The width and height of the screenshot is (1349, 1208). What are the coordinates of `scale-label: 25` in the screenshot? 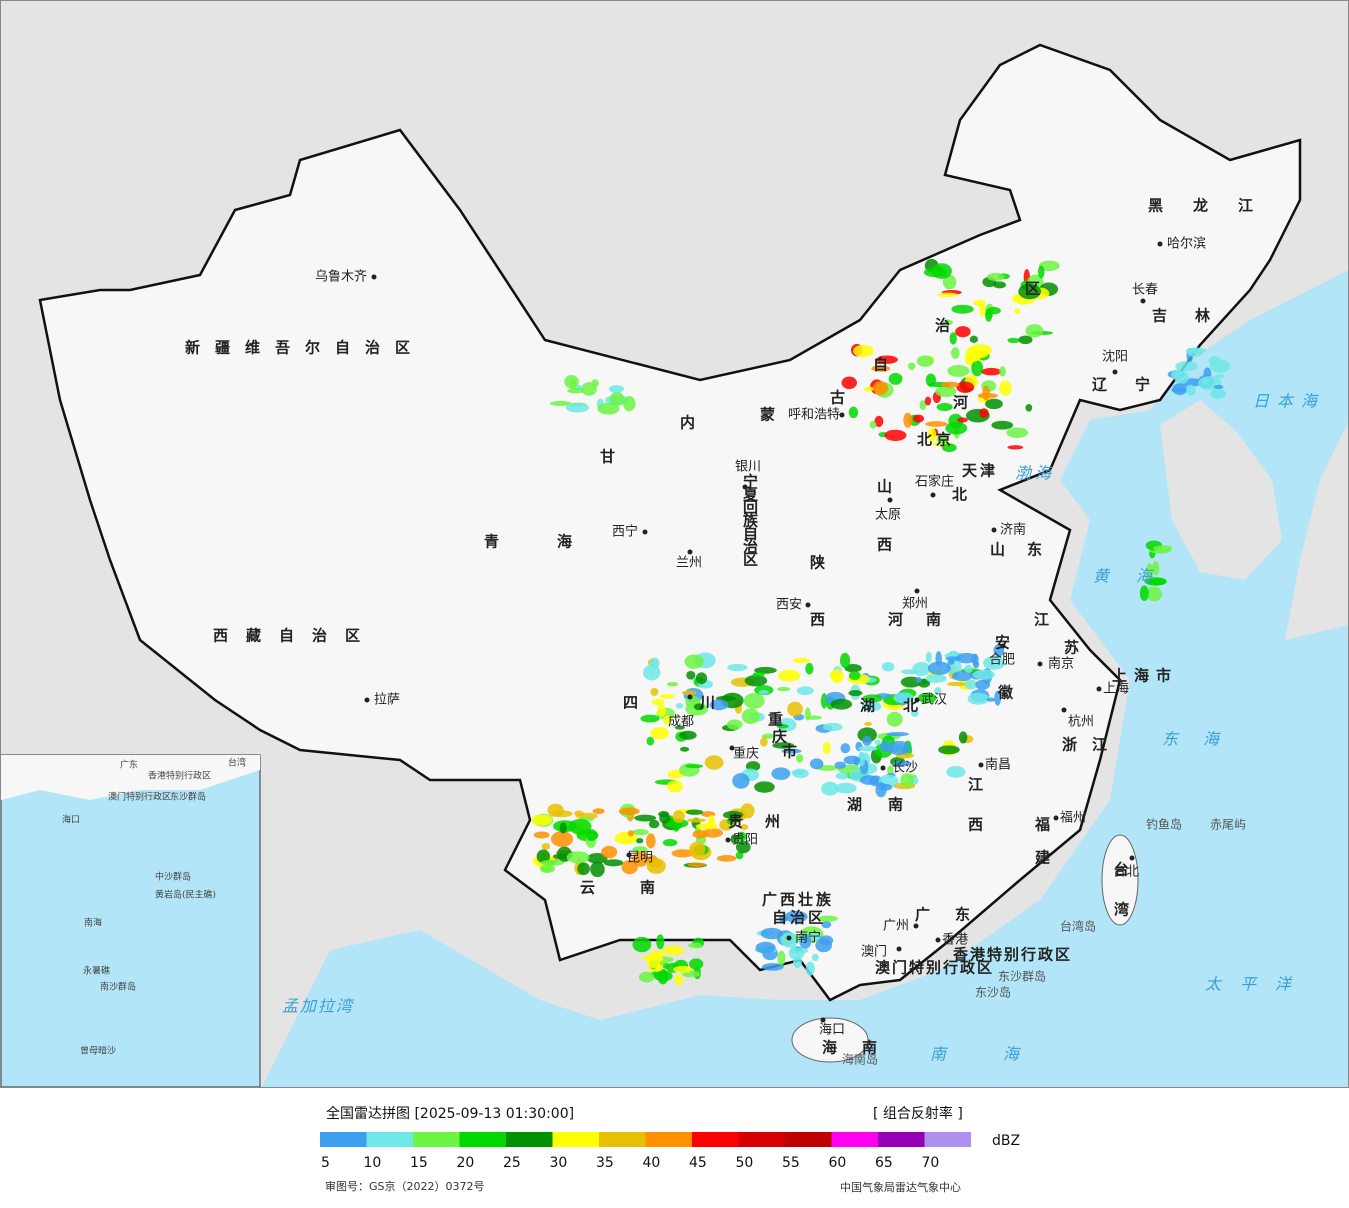 It's located at (512, 1163).